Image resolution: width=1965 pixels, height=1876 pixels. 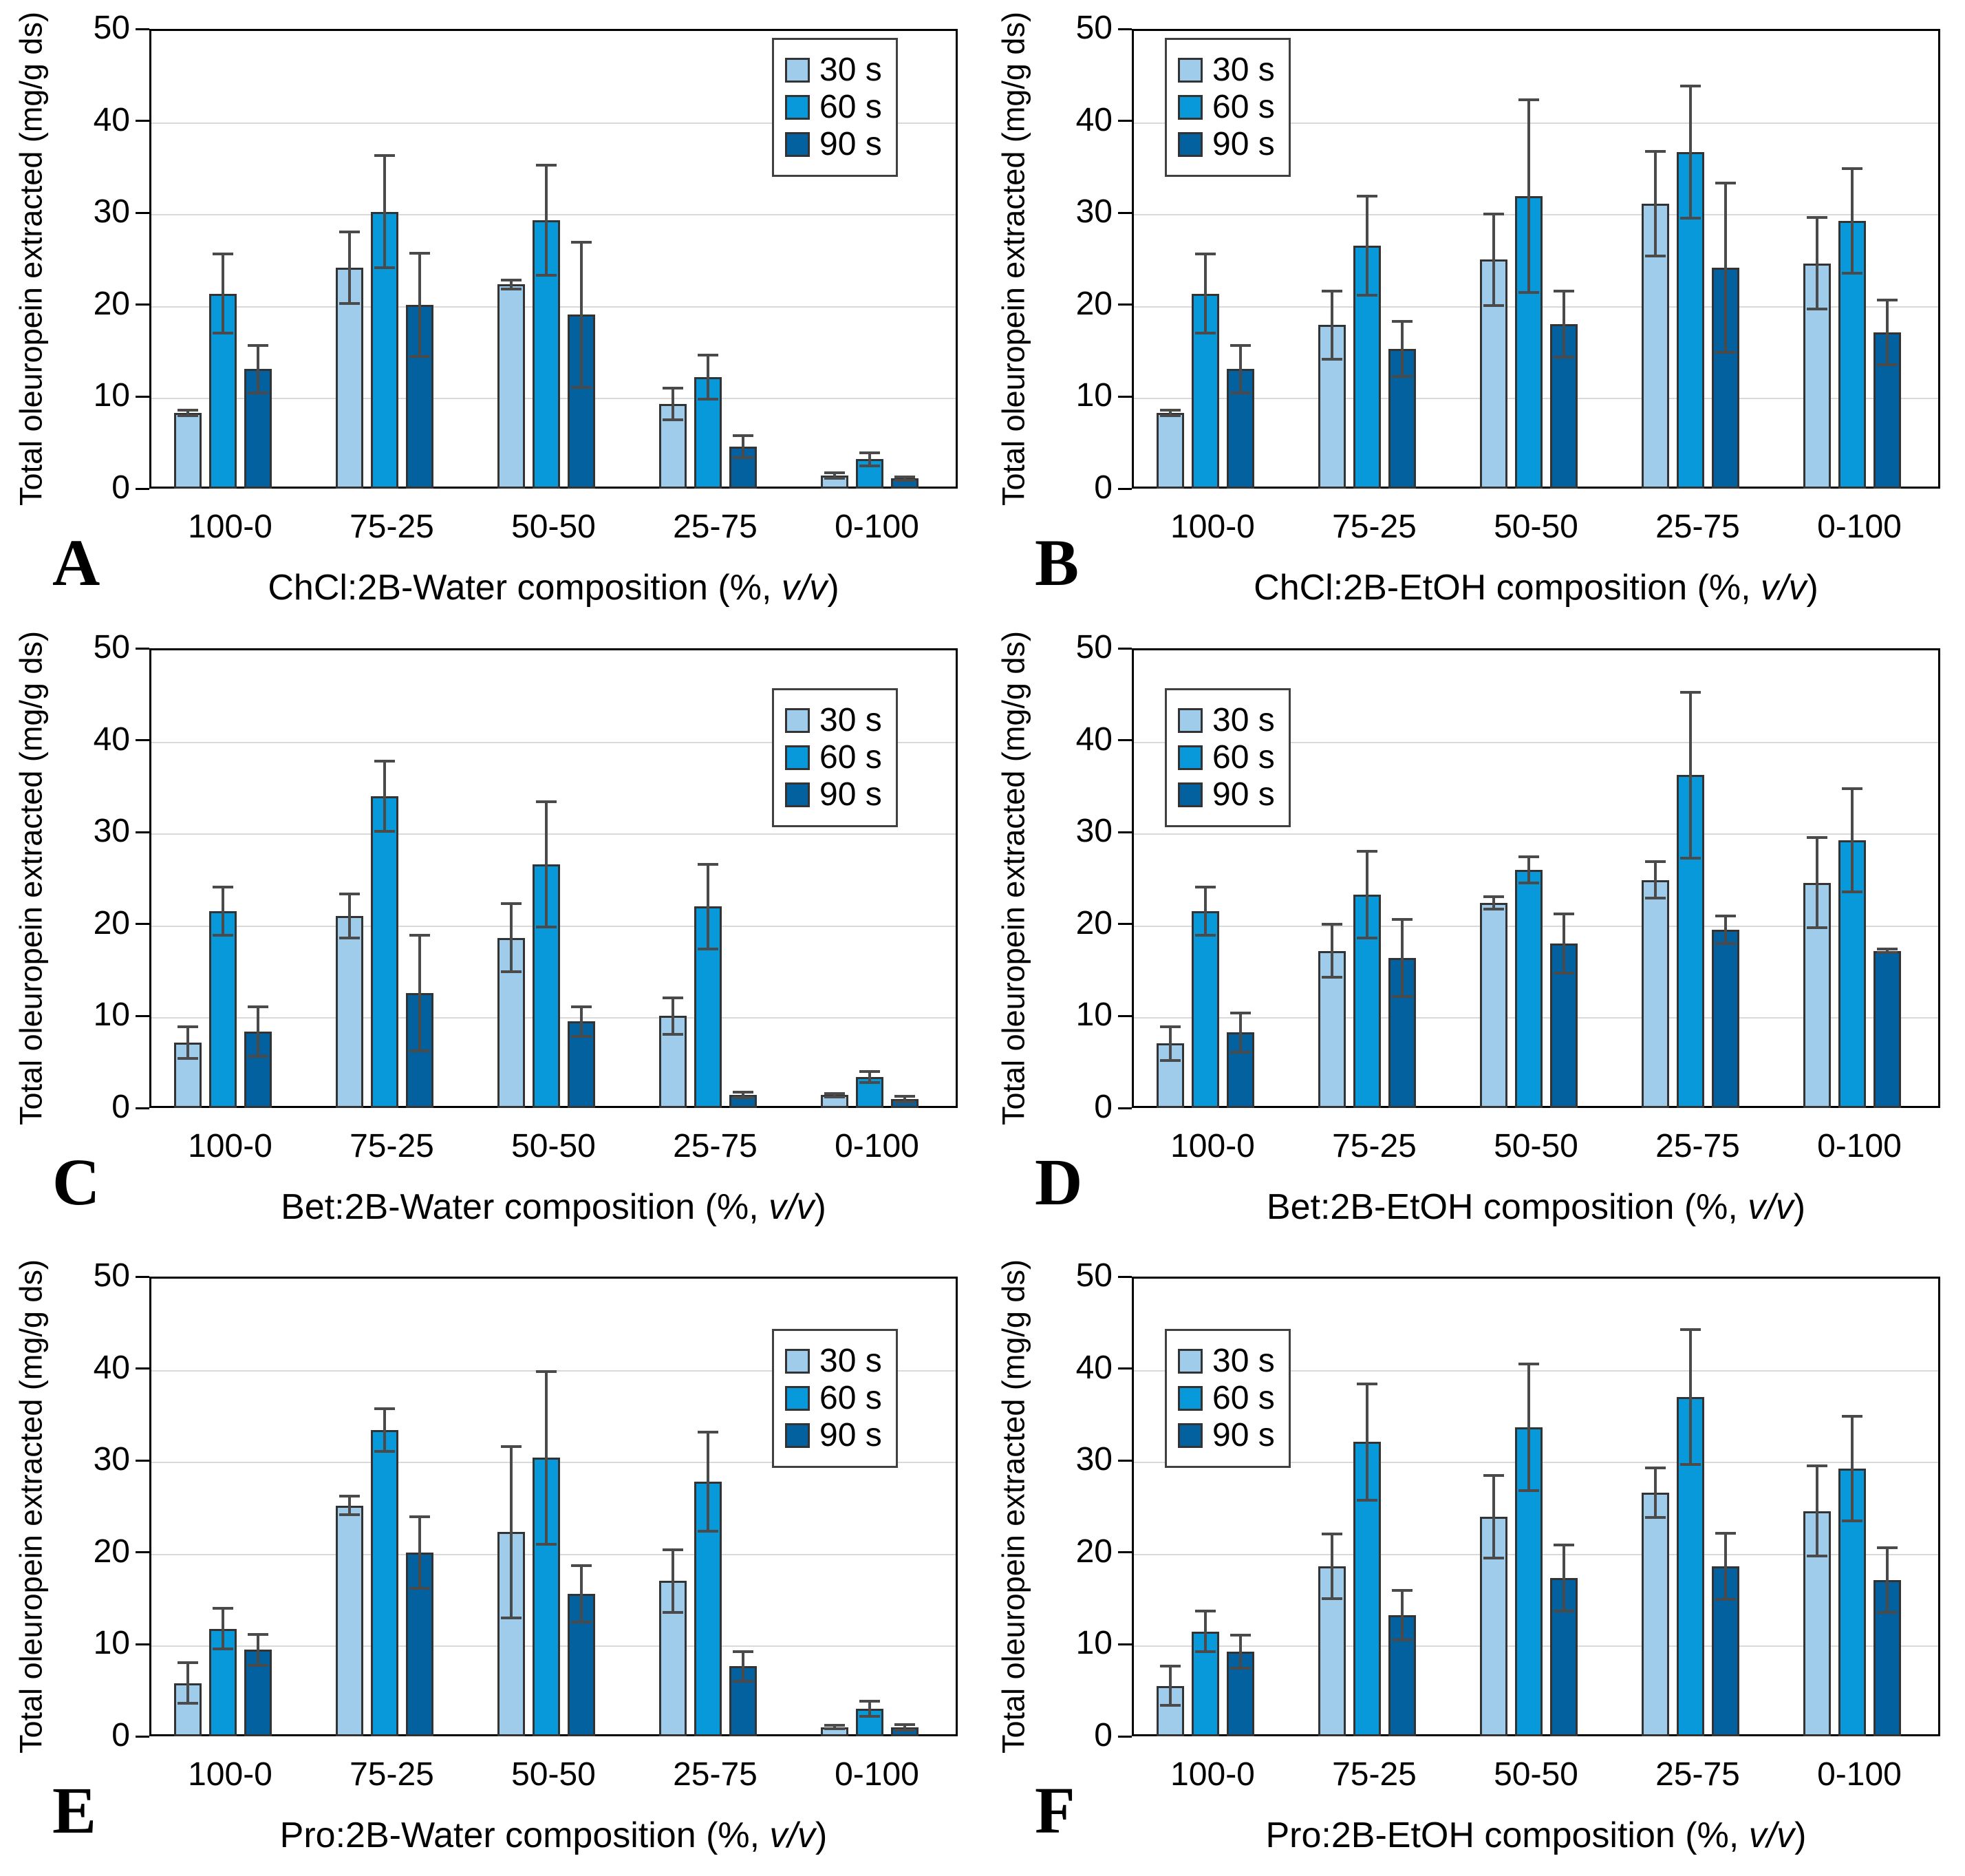 I want to click on legend-swatch-60s, so click(x=1190, y=107).